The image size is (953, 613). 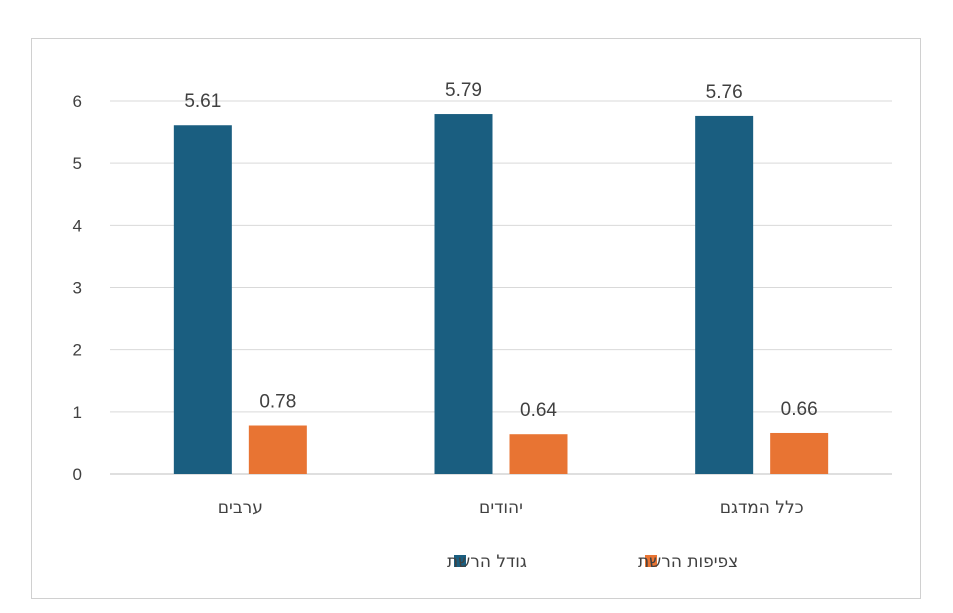 I want to click on legend-label: צפיפות הרשת, so click(x=688, y=562).